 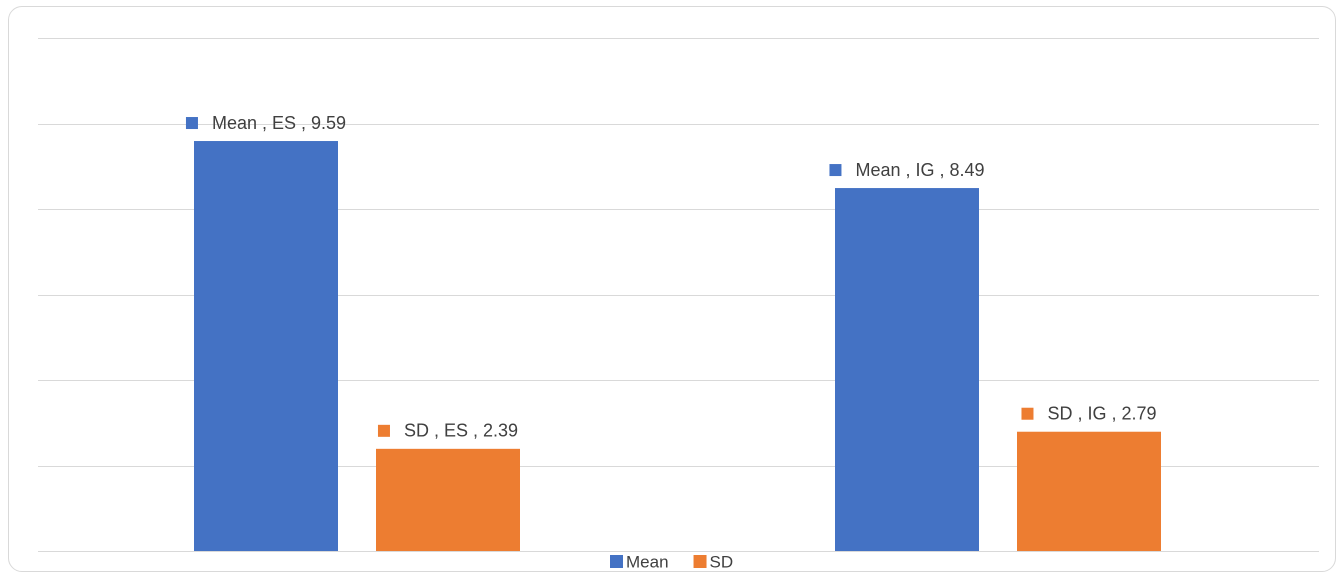 I want to click on legend: Mean SD, so click(x=671, y=561).